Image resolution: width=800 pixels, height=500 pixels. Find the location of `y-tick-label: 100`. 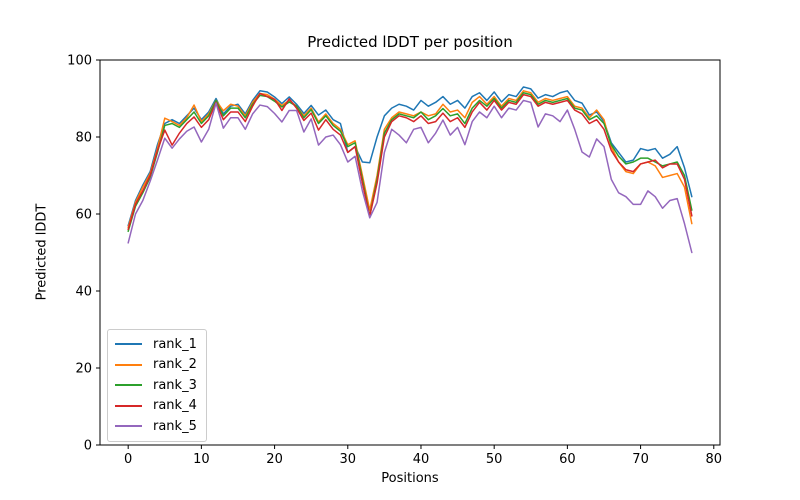

y-tick-label: 100 is located at coordinates (79, 61).